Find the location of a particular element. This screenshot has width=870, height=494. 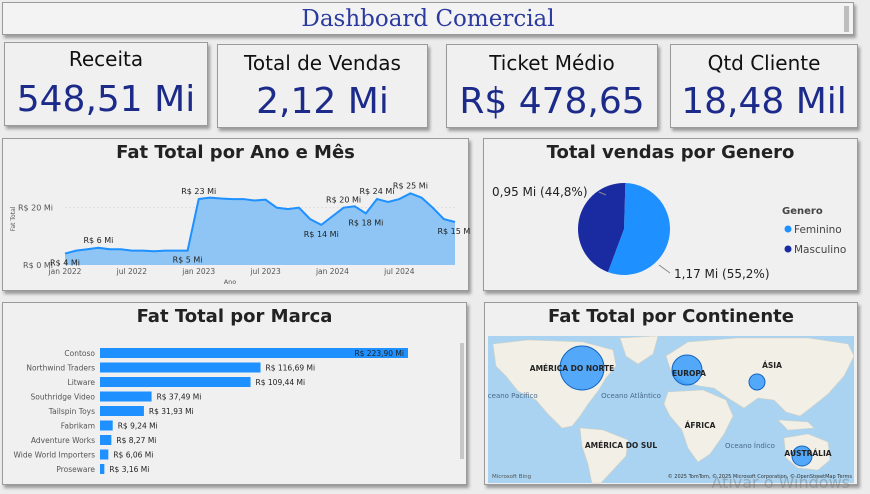

kpi-label: Receita is located at coordinates (106, 59).